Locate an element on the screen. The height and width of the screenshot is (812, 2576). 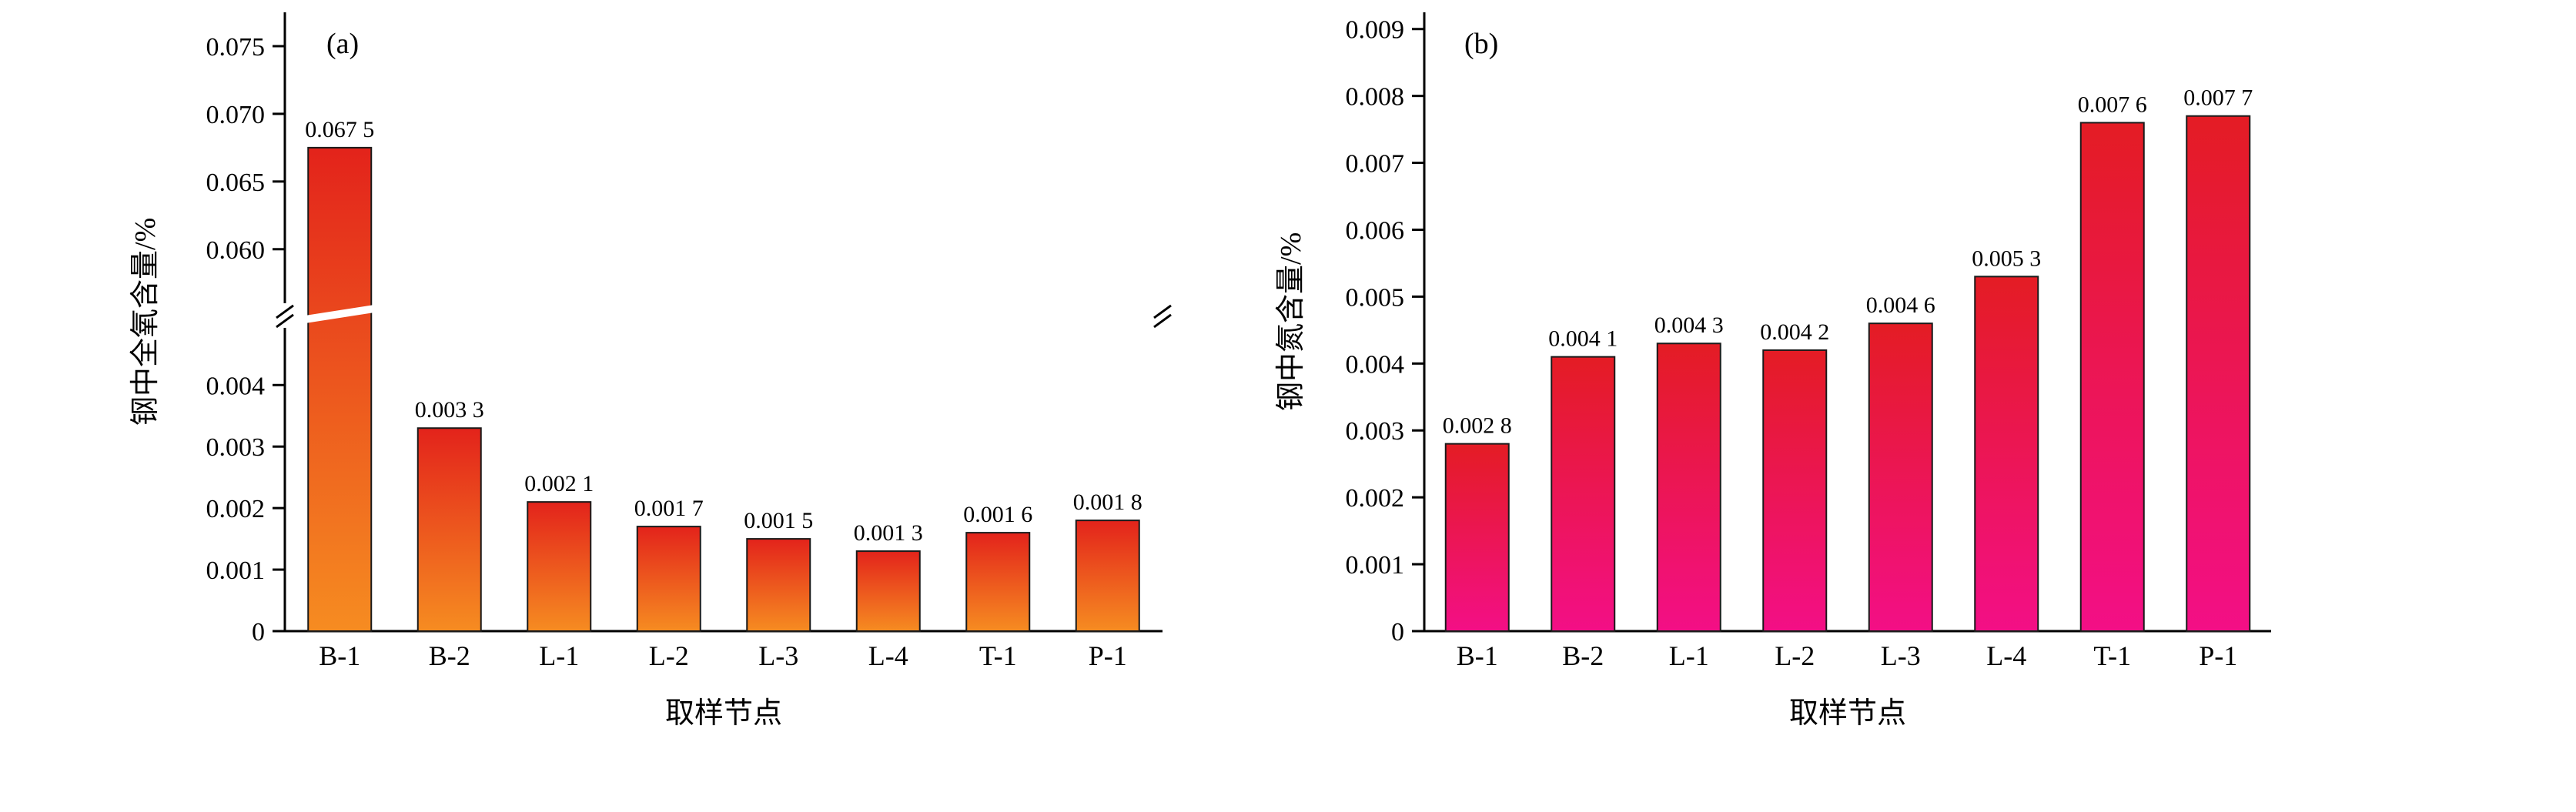
bar-value-label: 0.067 5 is located at coordinates (340, 129).